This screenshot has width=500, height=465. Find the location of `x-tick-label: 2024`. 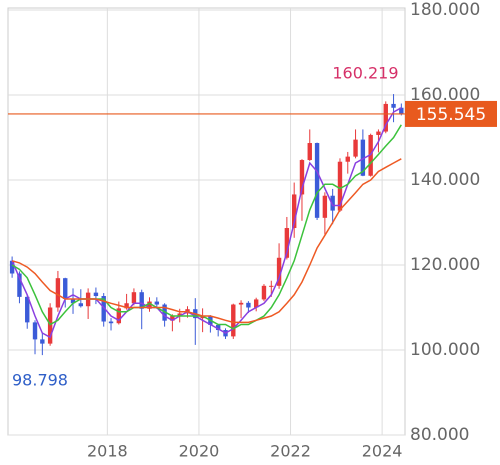

x-tick-label: 2024 is located at coordinates (382, 451).